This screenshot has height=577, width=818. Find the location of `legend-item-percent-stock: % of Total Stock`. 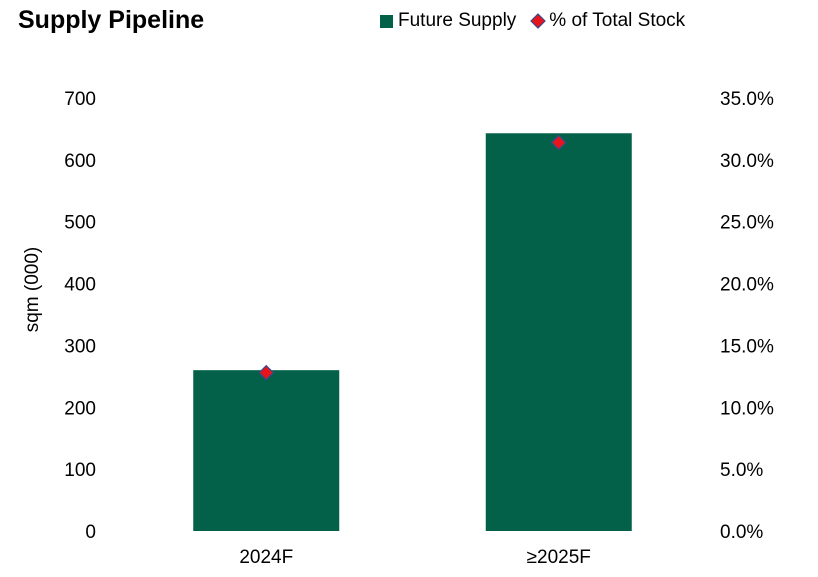

legend-item-percent-stock: % of Total Stock is located at coordinates (607, 21).